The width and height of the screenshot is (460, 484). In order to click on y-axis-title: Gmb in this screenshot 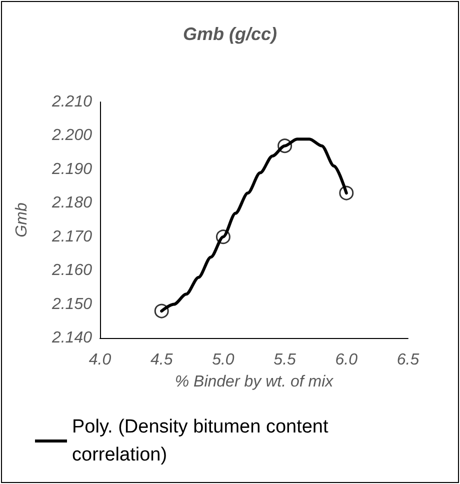, I will do `click(22, 220)`.